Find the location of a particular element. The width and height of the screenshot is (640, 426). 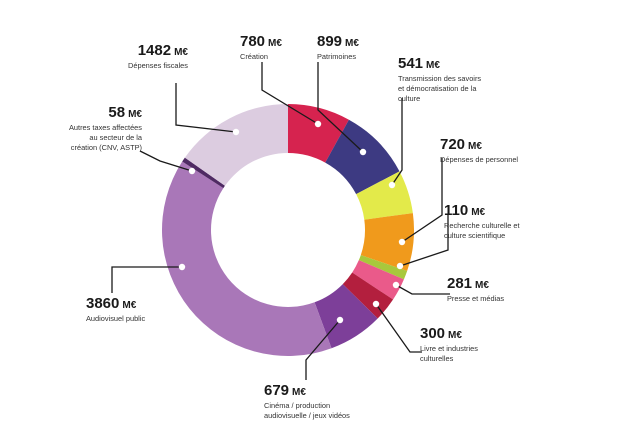

data-label-5: 281 M€ Presse et médias is located at coordinates (476, 289).